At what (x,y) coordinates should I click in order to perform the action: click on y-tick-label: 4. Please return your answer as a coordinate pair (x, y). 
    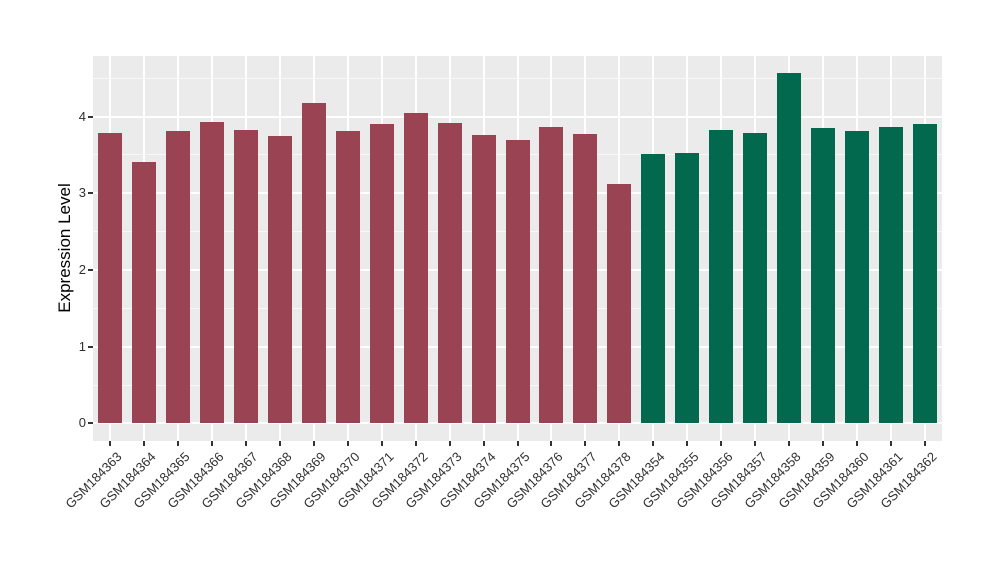
    Looking at the image, I should click on (82, 116).